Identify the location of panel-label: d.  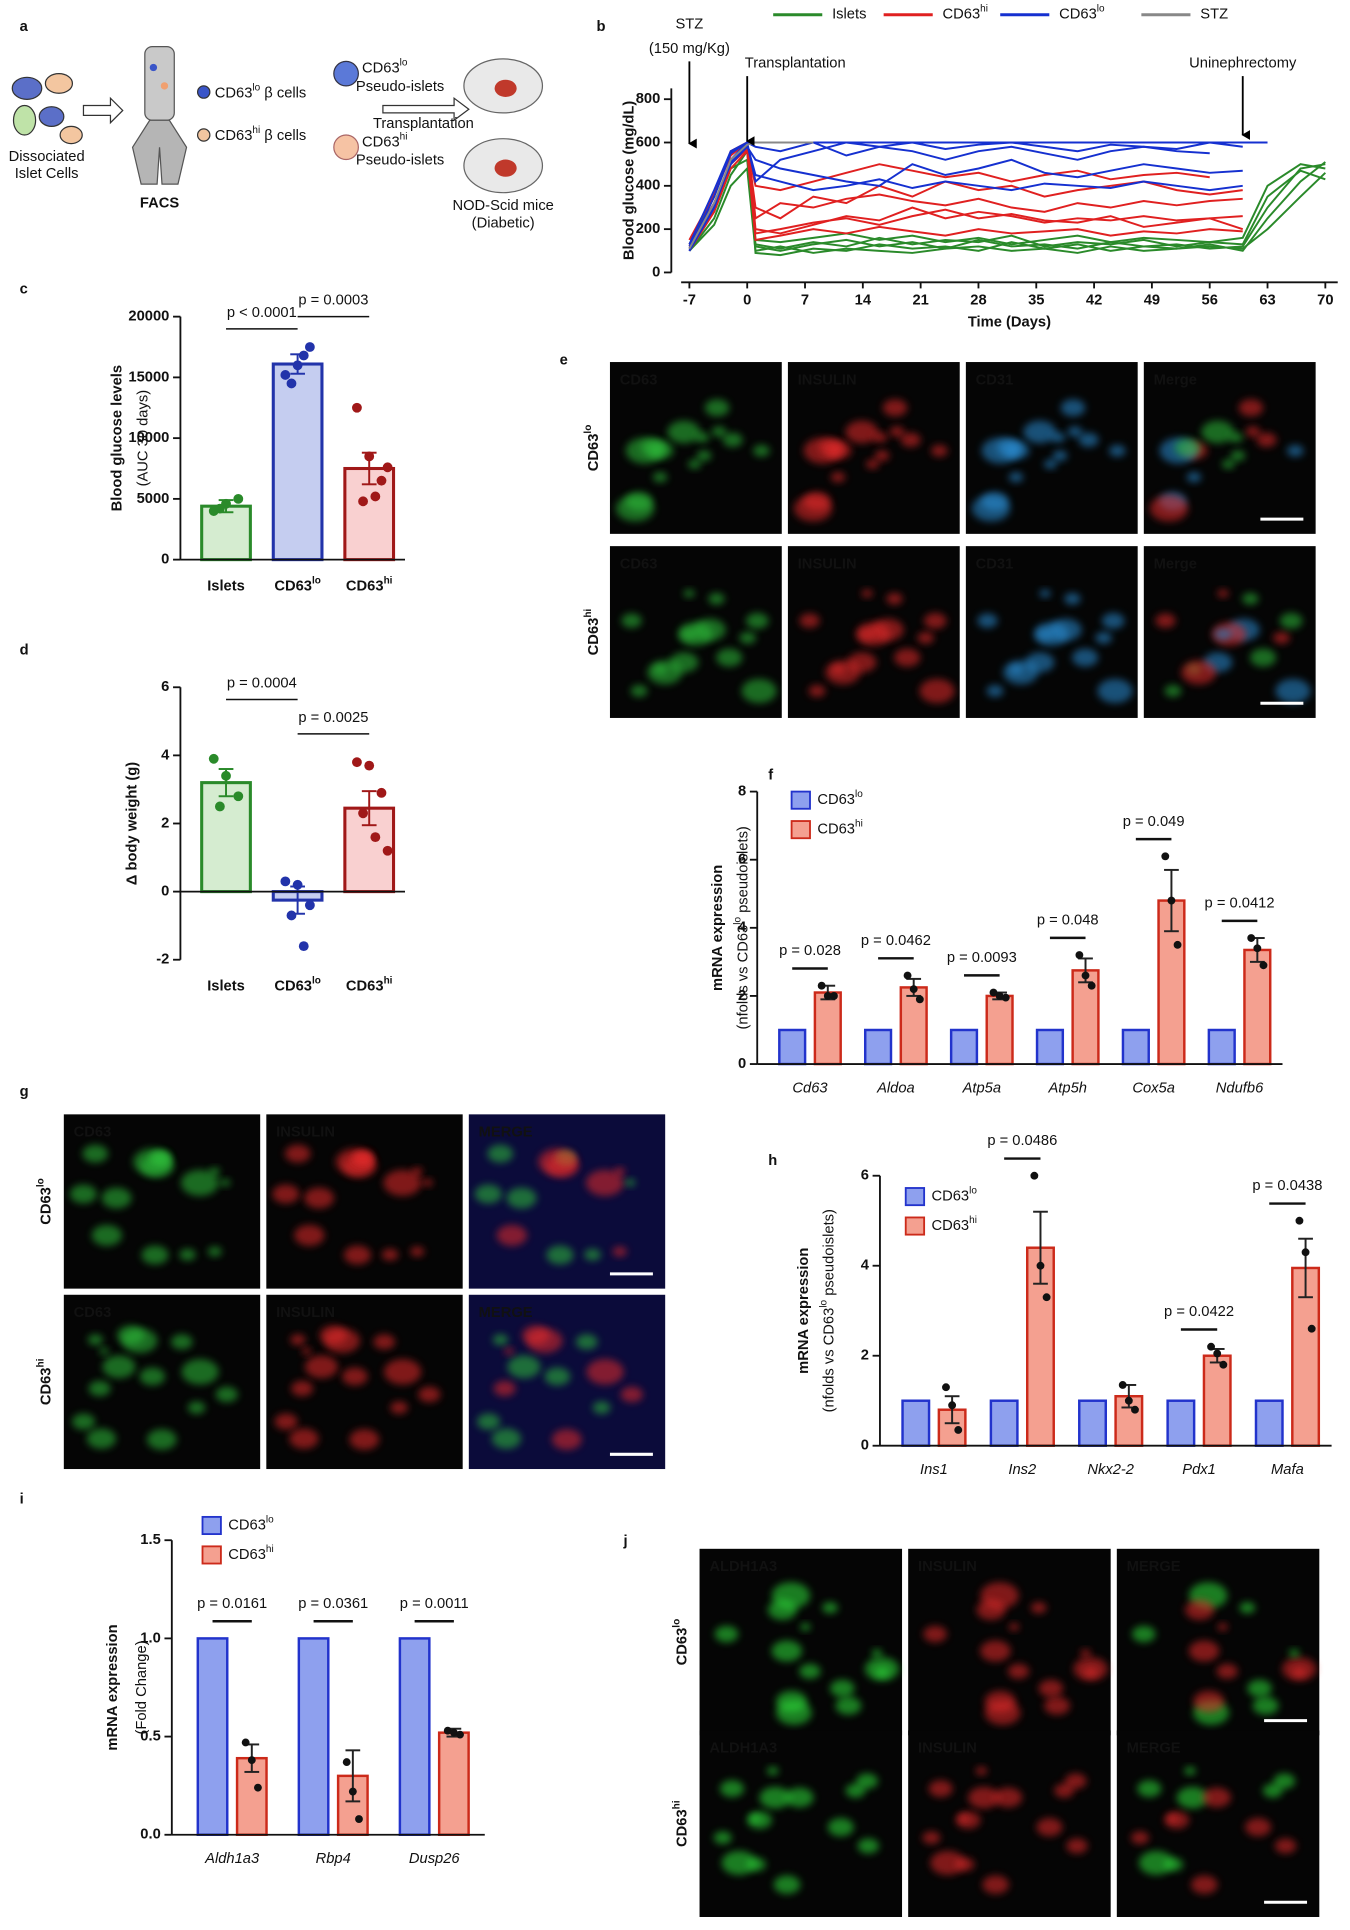
(24, 650).